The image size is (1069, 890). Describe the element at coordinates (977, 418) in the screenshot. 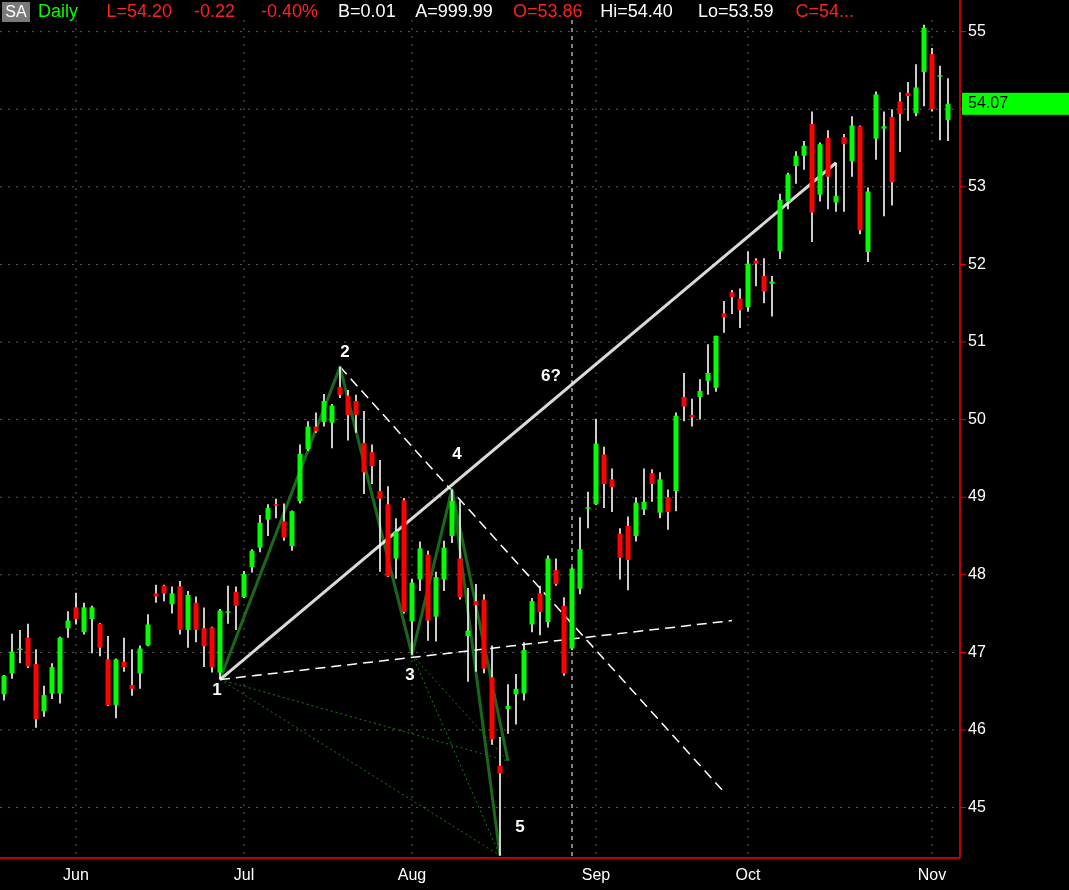

I see `y-tick-label: 50` at that location.